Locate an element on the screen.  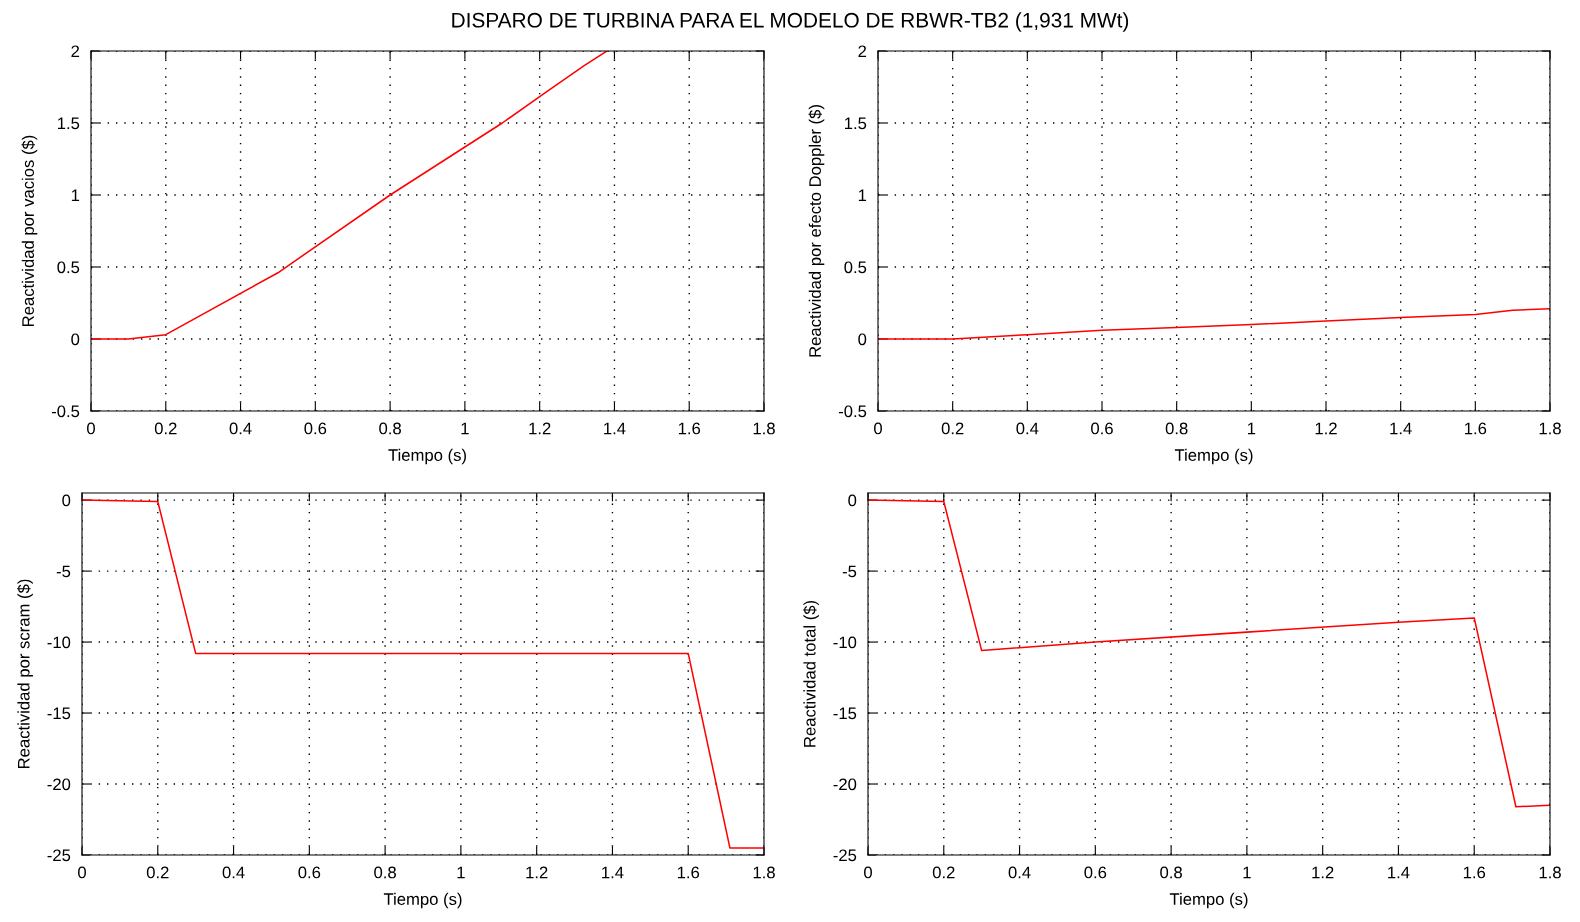
y-axis-title: Reactividad por vacios ($) is located at coordinates (29, 230).